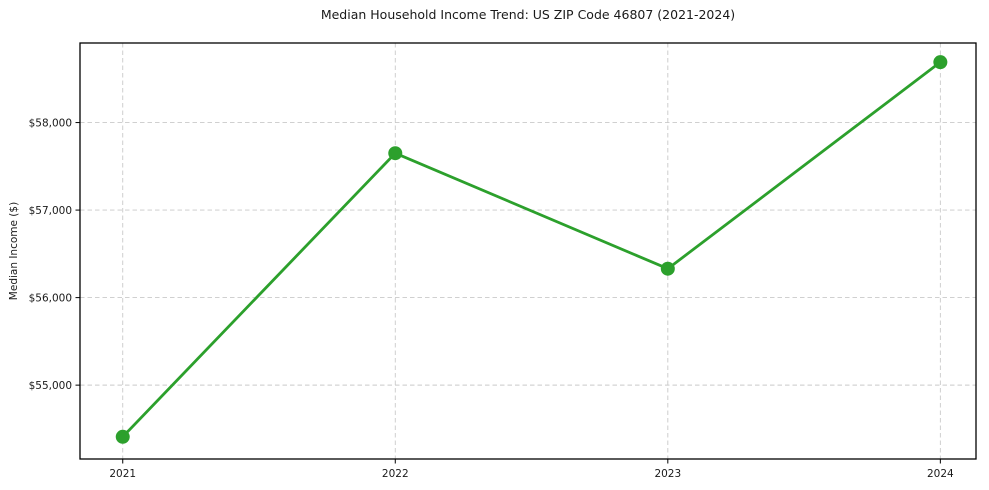 This screenshot has width=989, height=490. I want to click on y-tick-label: $58,000, so click(50, 123).